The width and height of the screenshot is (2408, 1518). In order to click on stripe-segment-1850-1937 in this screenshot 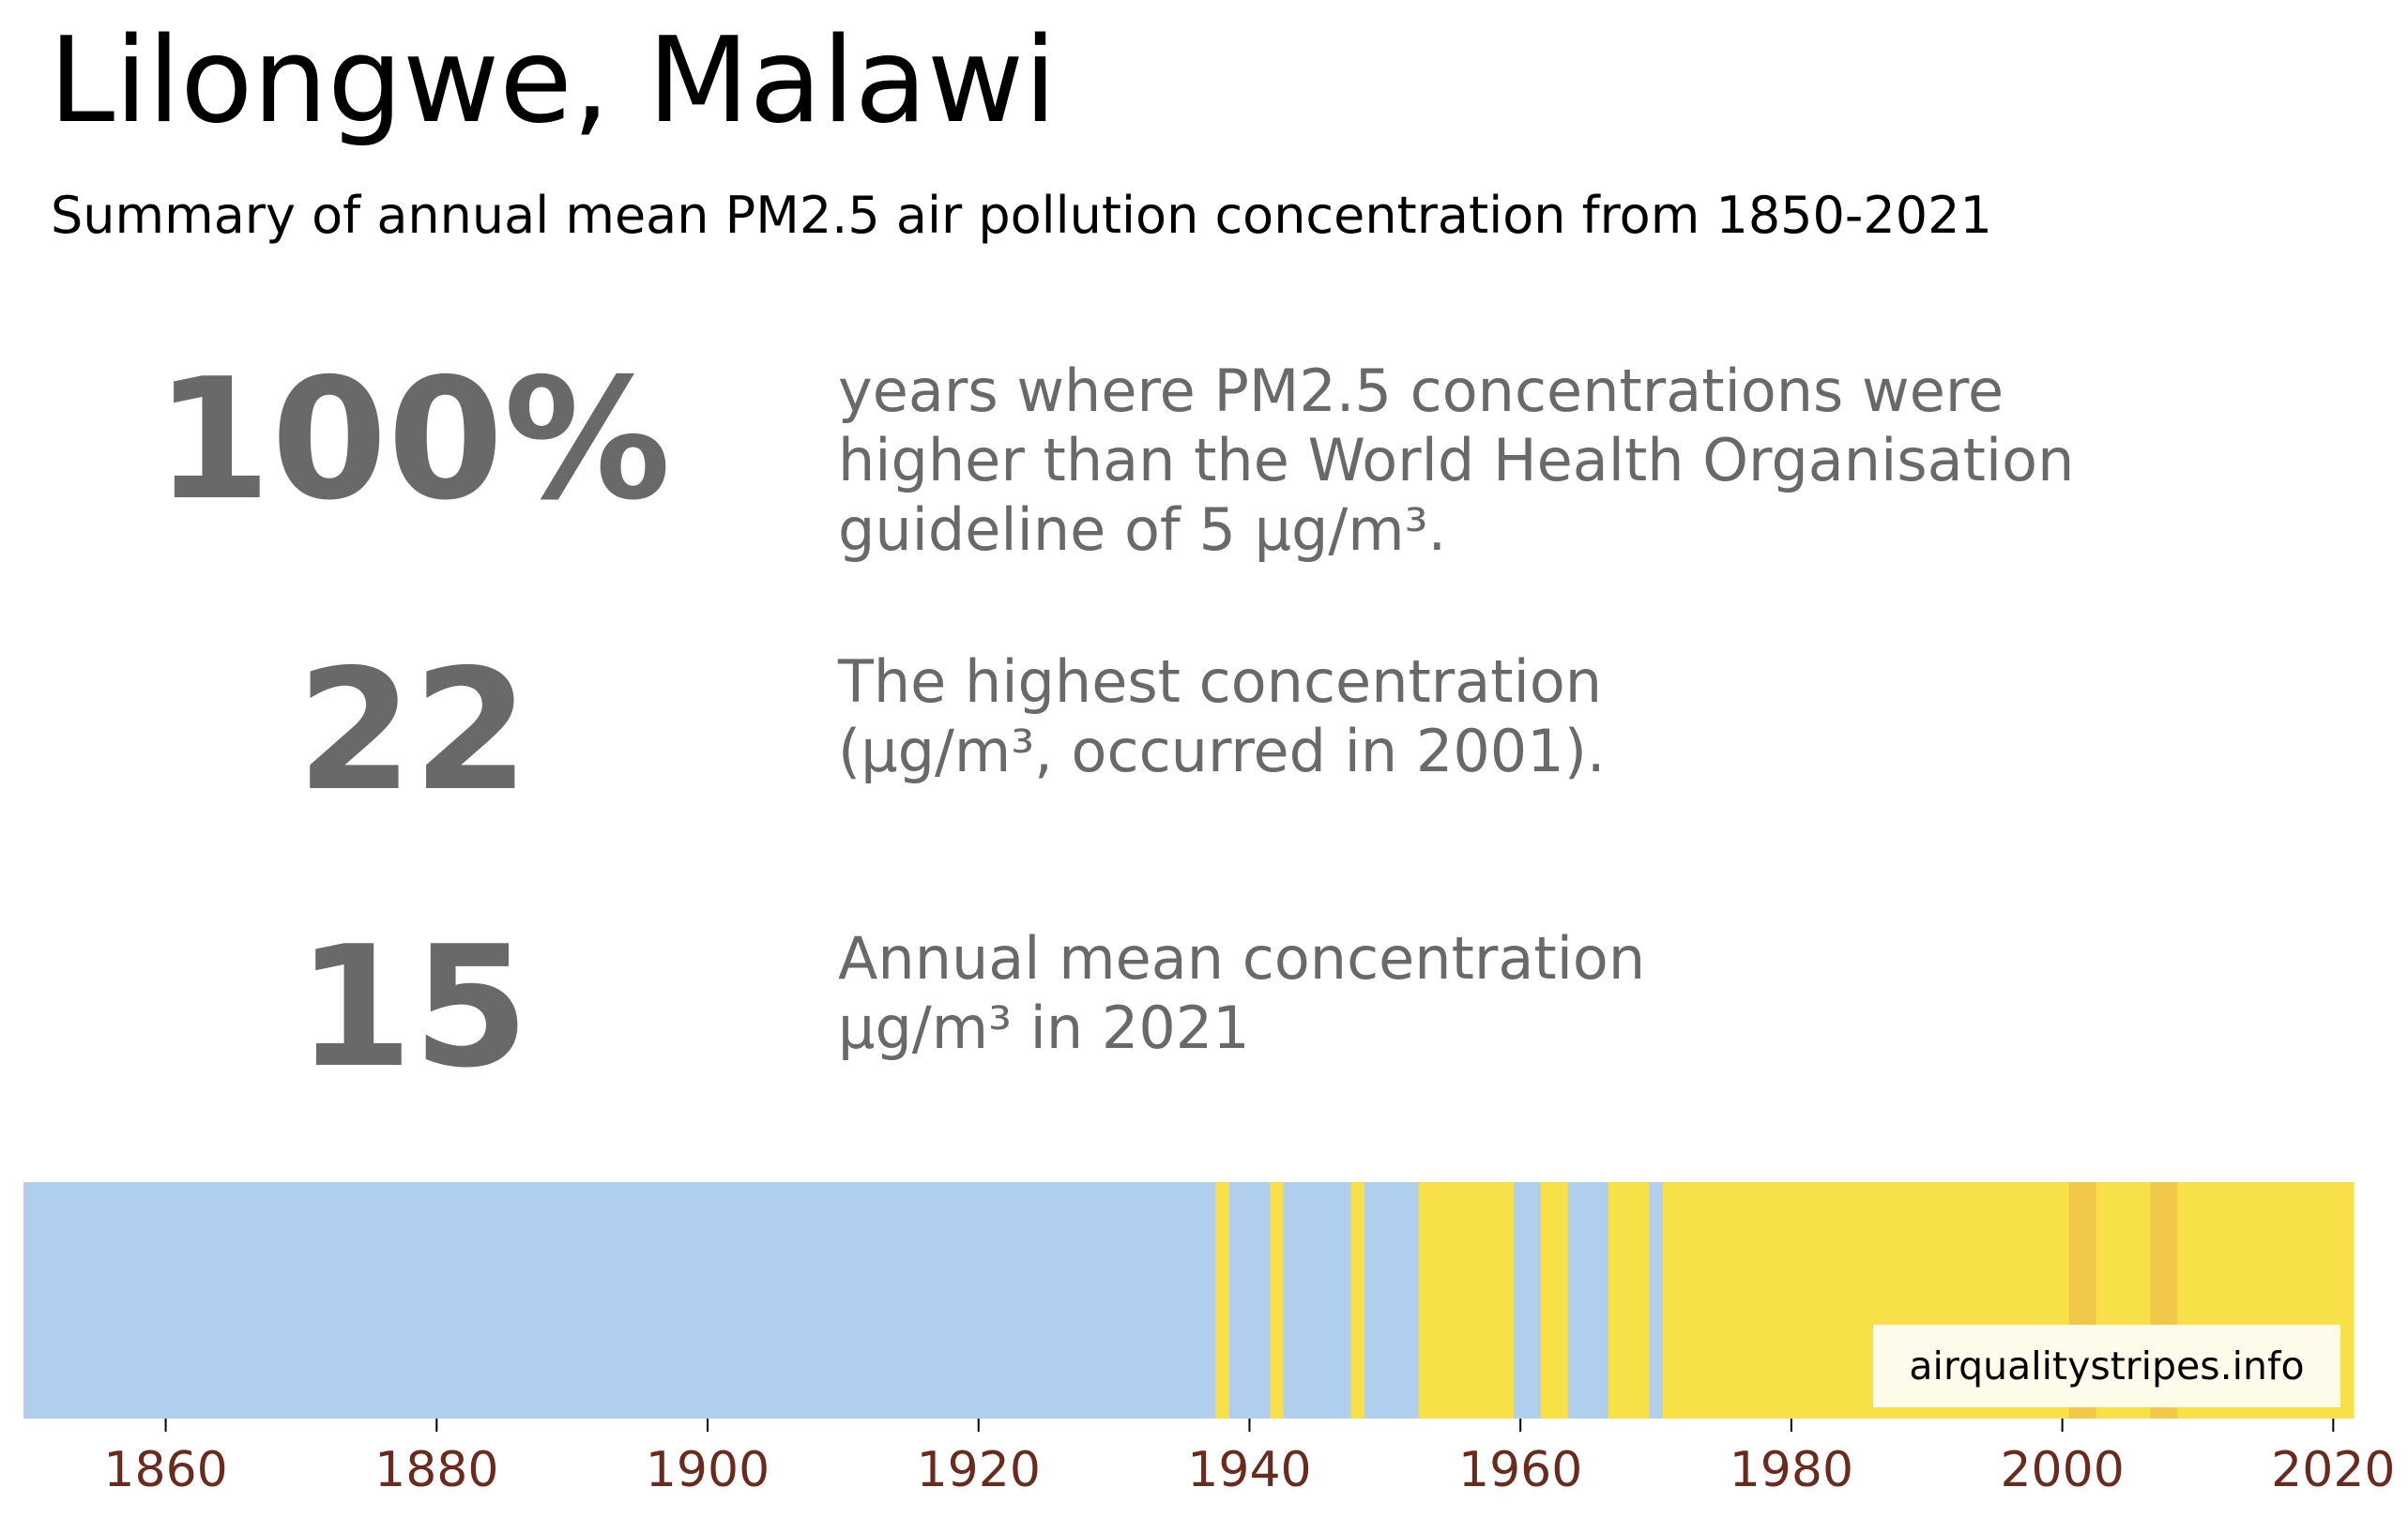, I will do `click(619, 1300)`.